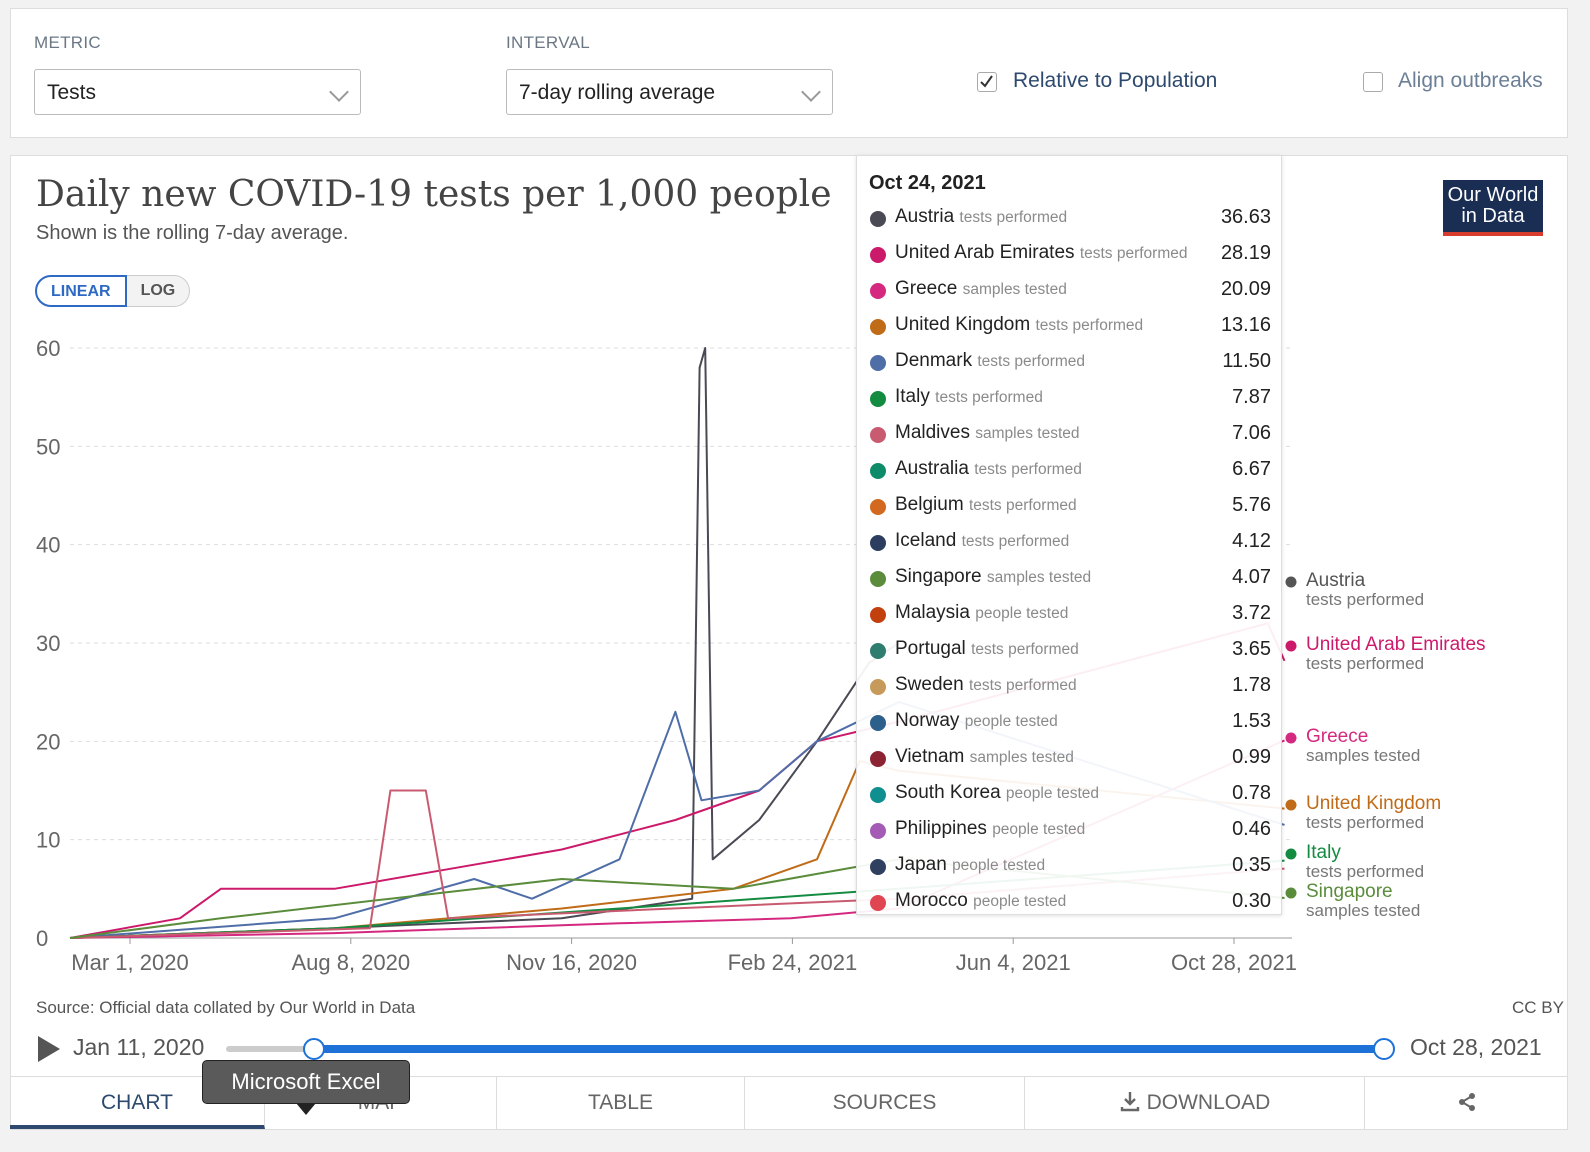 This screenshot has height=1152, width=1590. I want to click on x-tick-label: Feb 24, 2021, so click(793, 962).